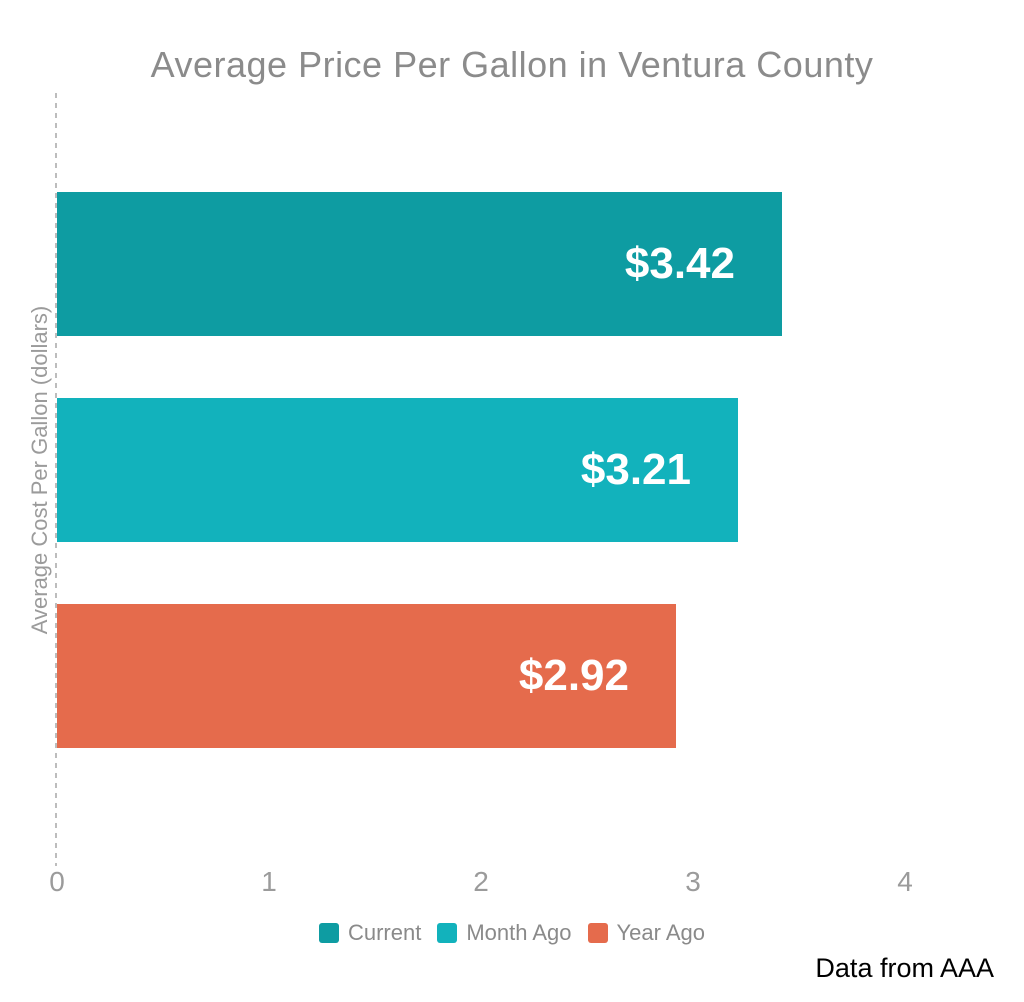 This screenshot has width=1024, height=1002. What do you see at coordinates (693, 881) in the screenshot?
I see `x-tick-label: 3` at bounding box center [693, 881].